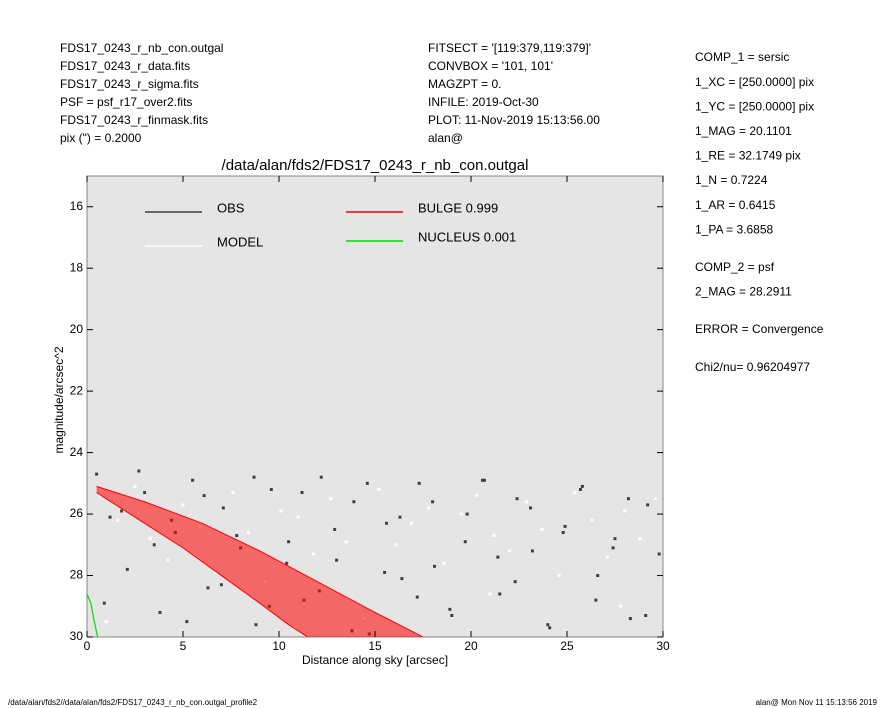 This screenshot has width=885, height=708. Describe the element at coordinates (514, 120) in the screenshot. I see `info-center: PLOT: 11-Nov-2019 15:13:56.00` at that location.